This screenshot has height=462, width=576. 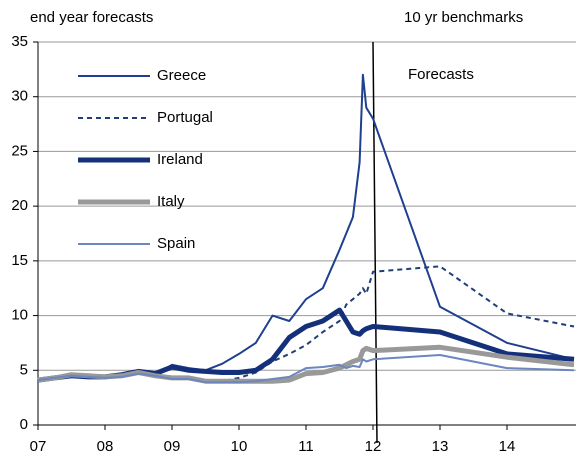 I want to click on y-tick-label: 15, so click(x=19, y=260).